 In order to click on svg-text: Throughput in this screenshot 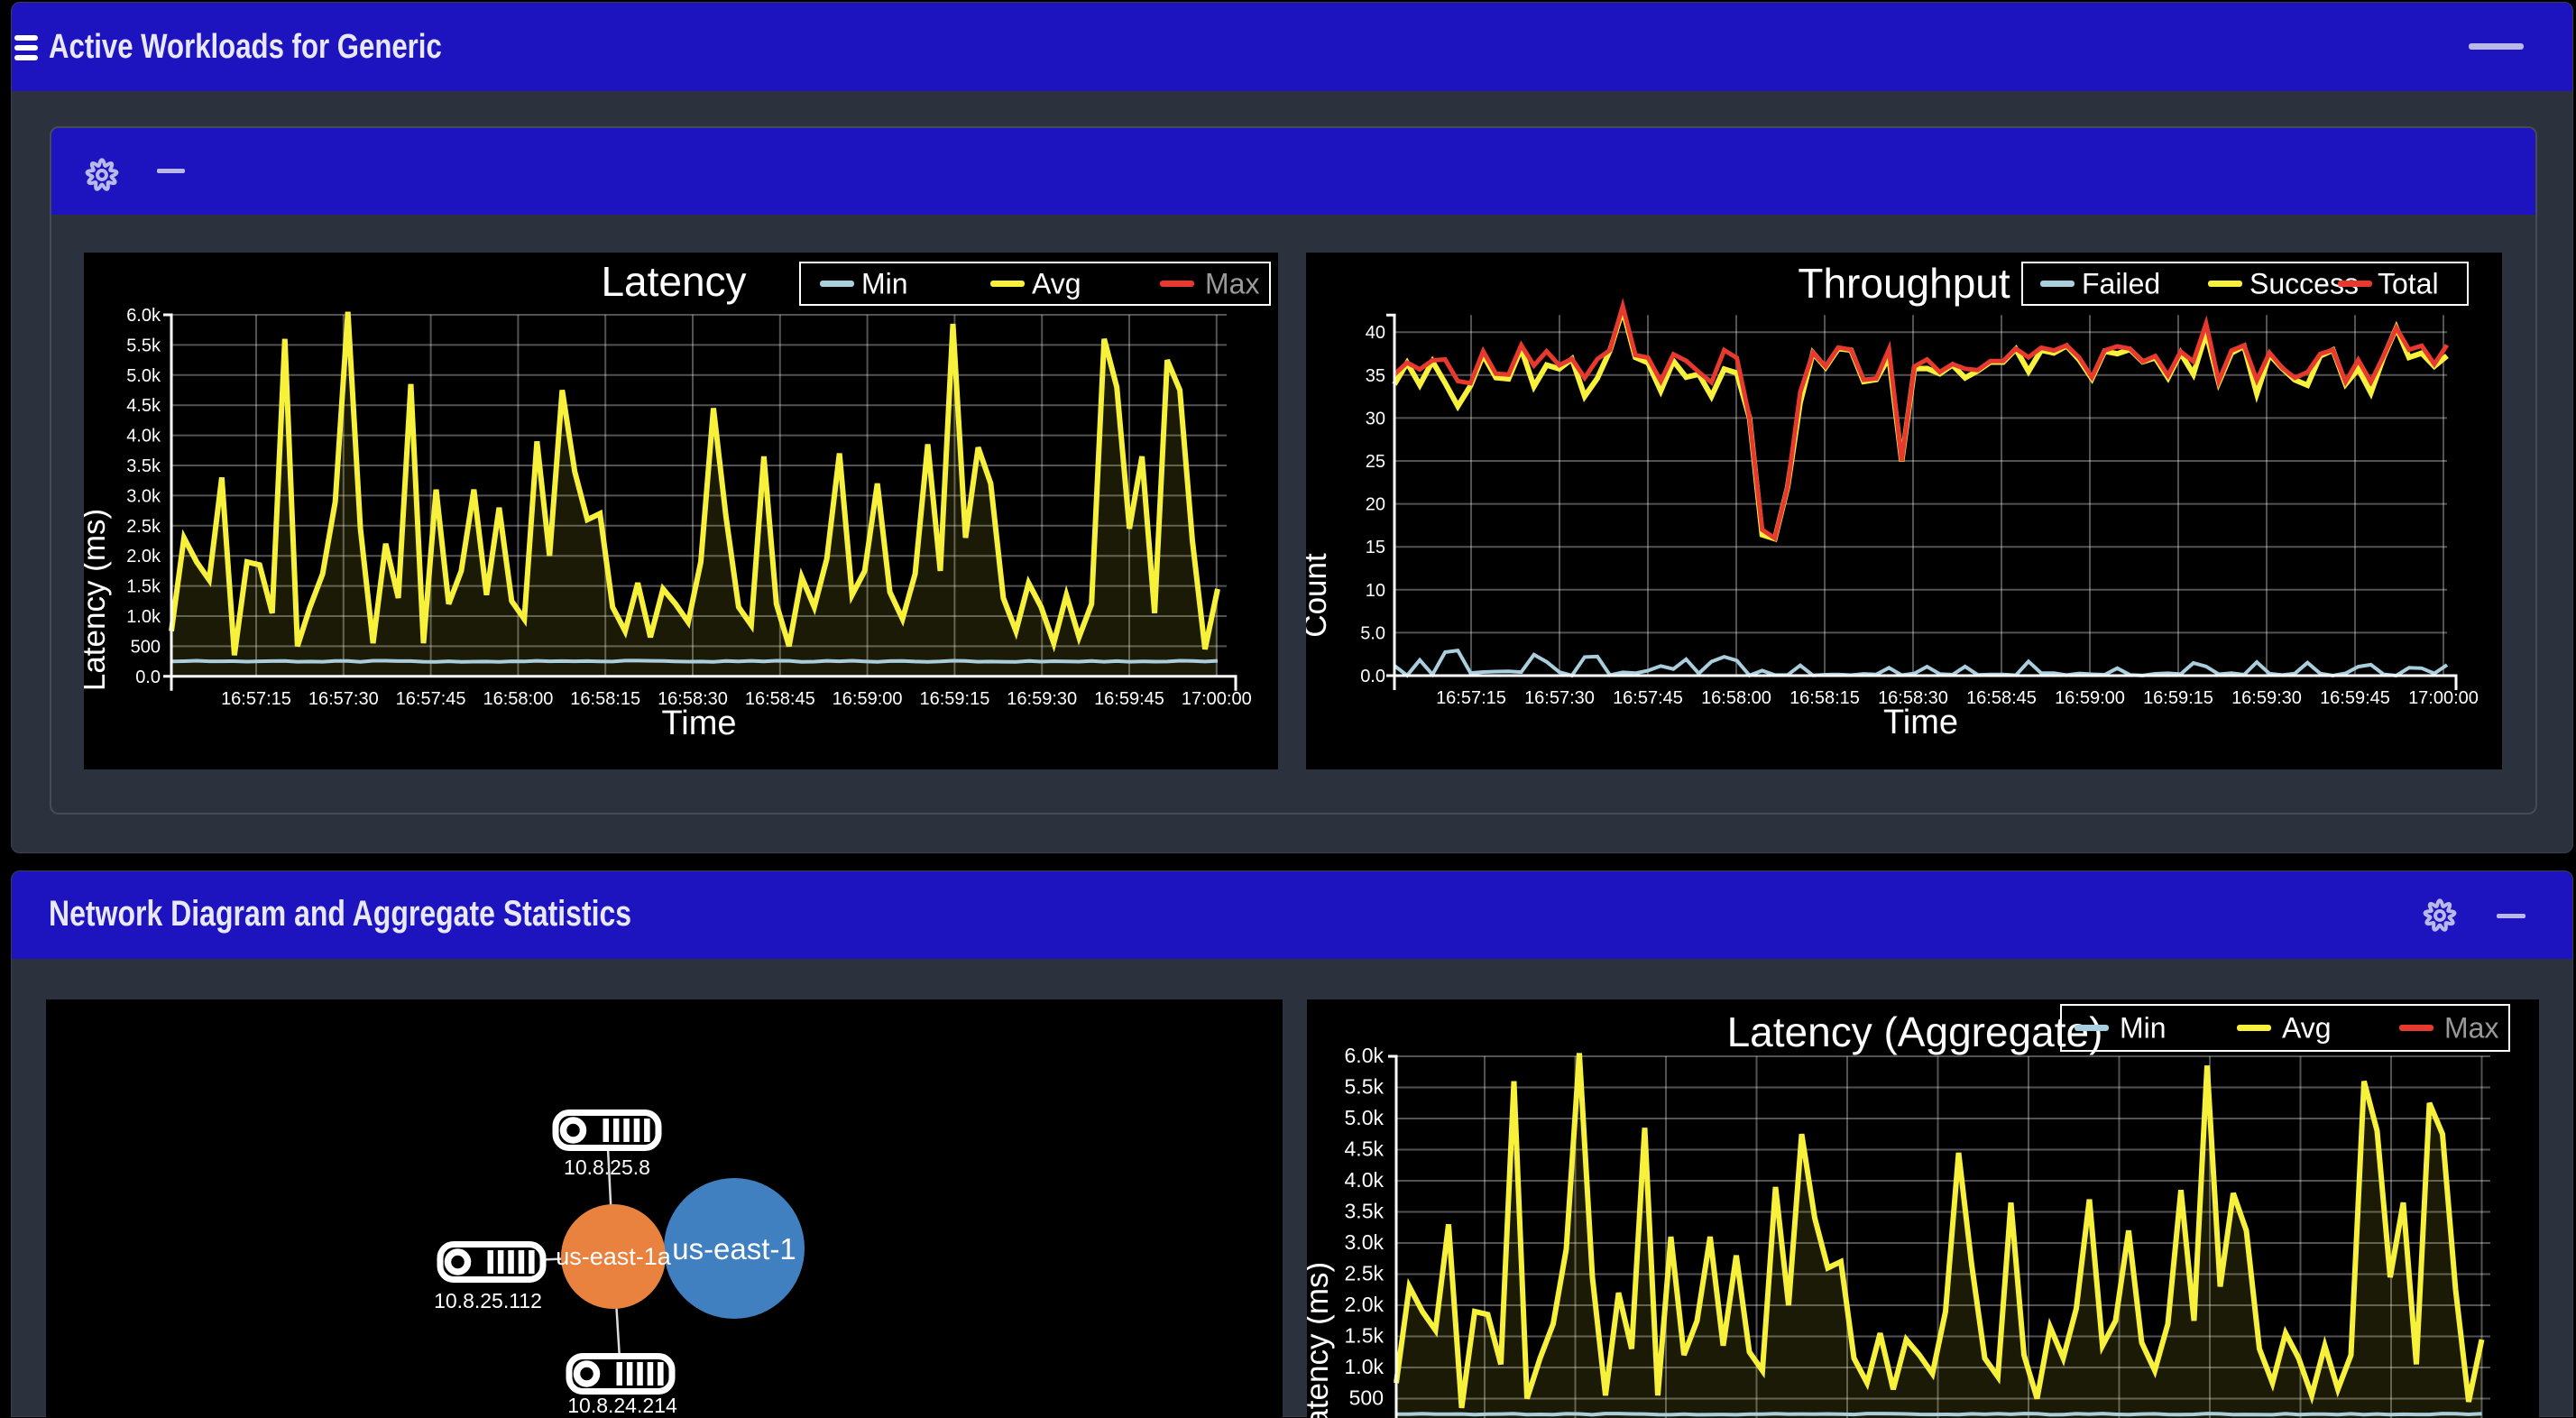, I will do `click(1904, 283)`.